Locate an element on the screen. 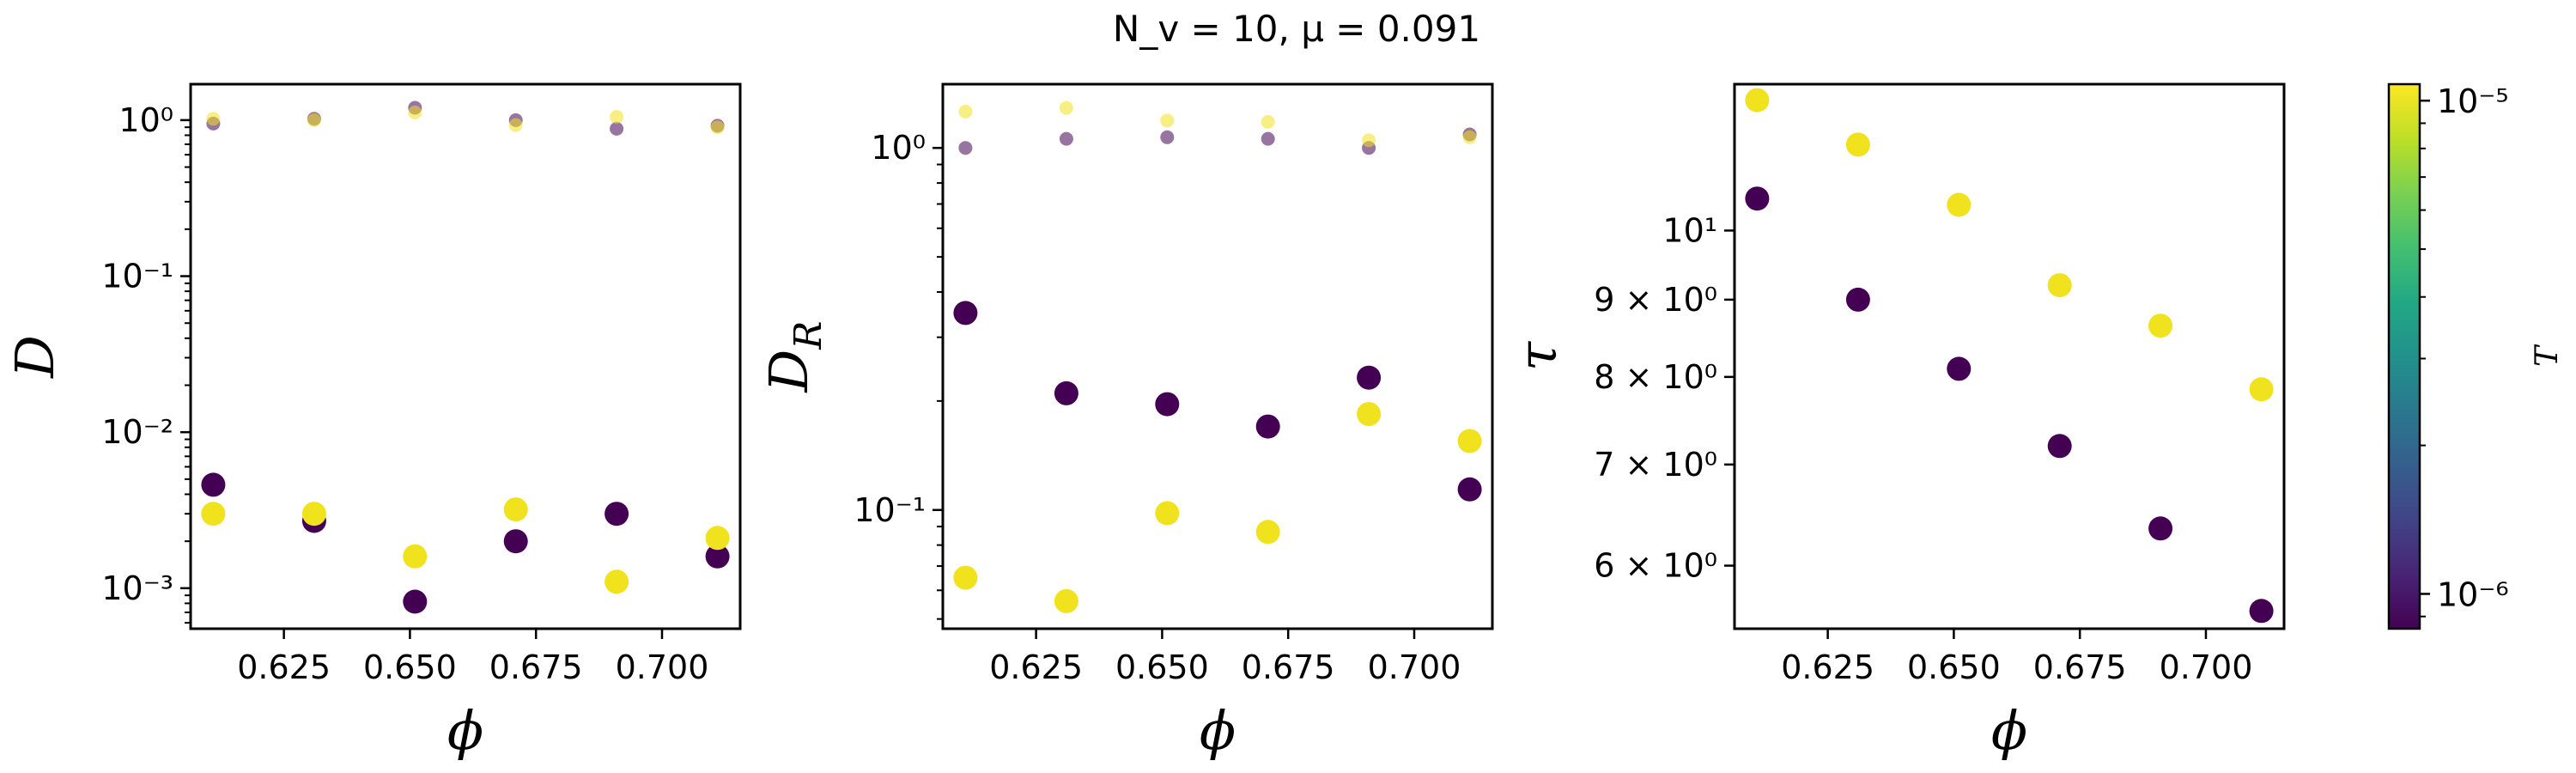 This screenshot has height=773, width=2576. y-axis-label: τ is located at coordinates (1537, 355).